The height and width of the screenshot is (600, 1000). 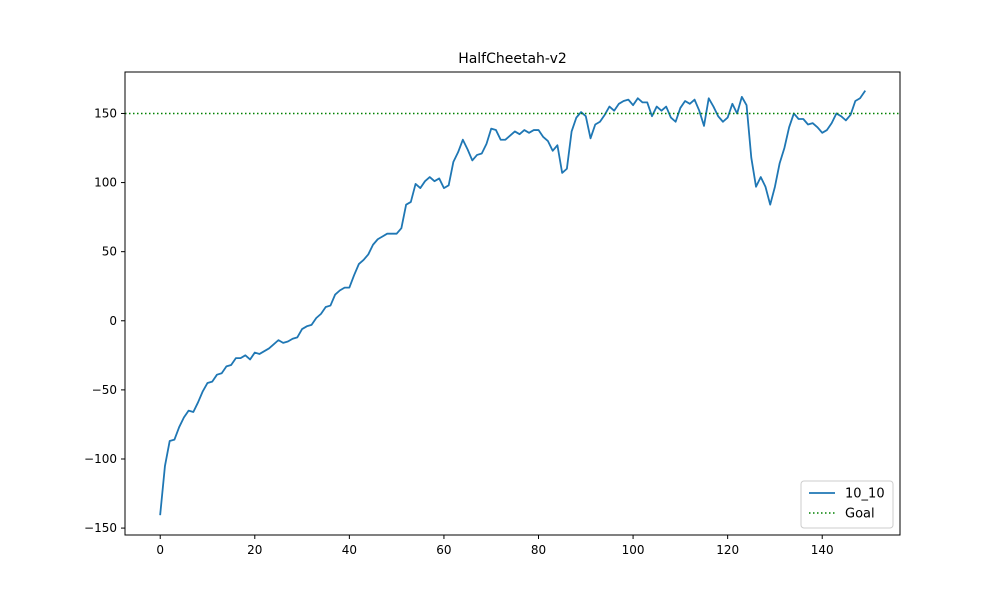 I want to click on x-tick-label: 20, so click(x=254, y=550).